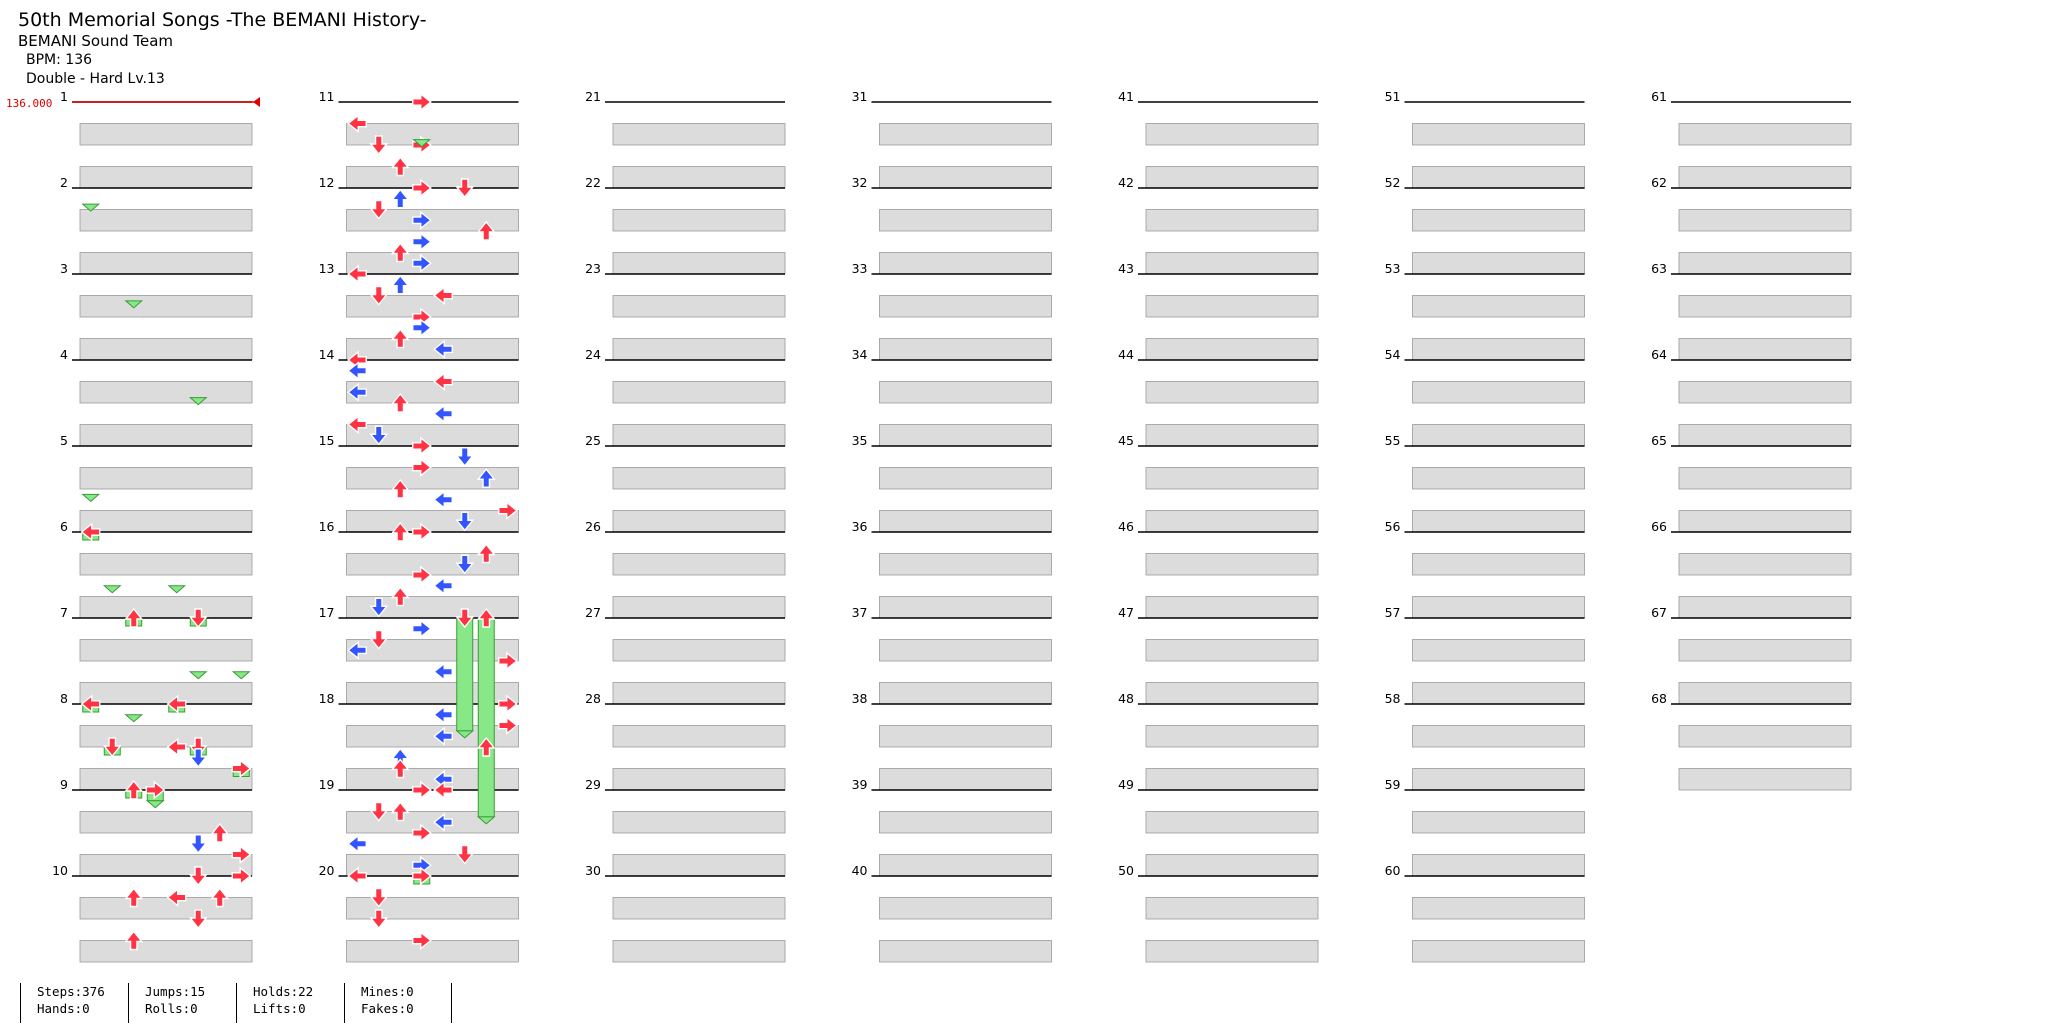 The height and width of the screenshot is (1024, 2066). Describe the element at coordinates (182, 1003) in the screenshot. I see `stats-column-jumps: Jumps:15 Rolls:0` at that location.